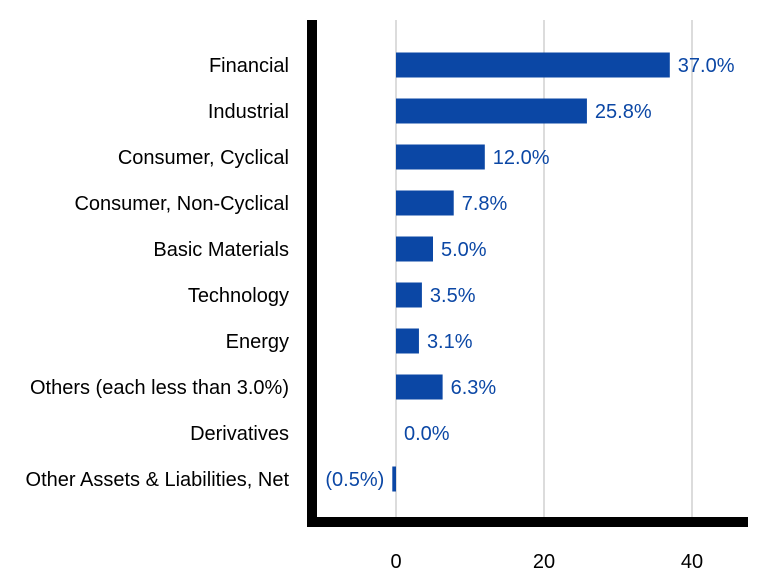 The height and width of the screenshot is (588, 780). Describe the element at coordinates (221, 250) in the screenshot. I see `category-label: Basic Materials` at that location.